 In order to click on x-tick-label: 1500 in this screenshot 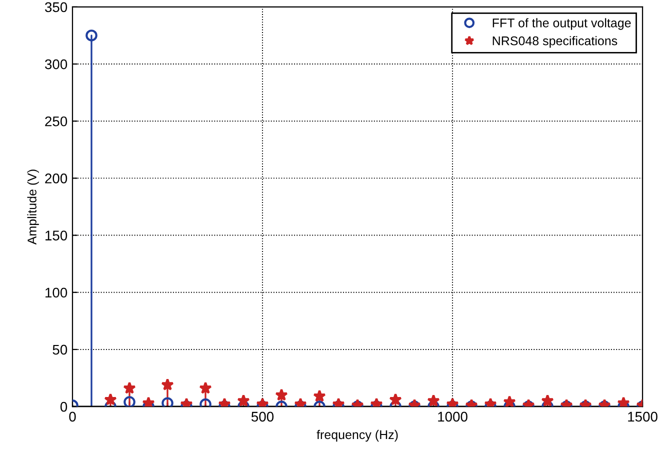, I will do `click(643, 417)`.